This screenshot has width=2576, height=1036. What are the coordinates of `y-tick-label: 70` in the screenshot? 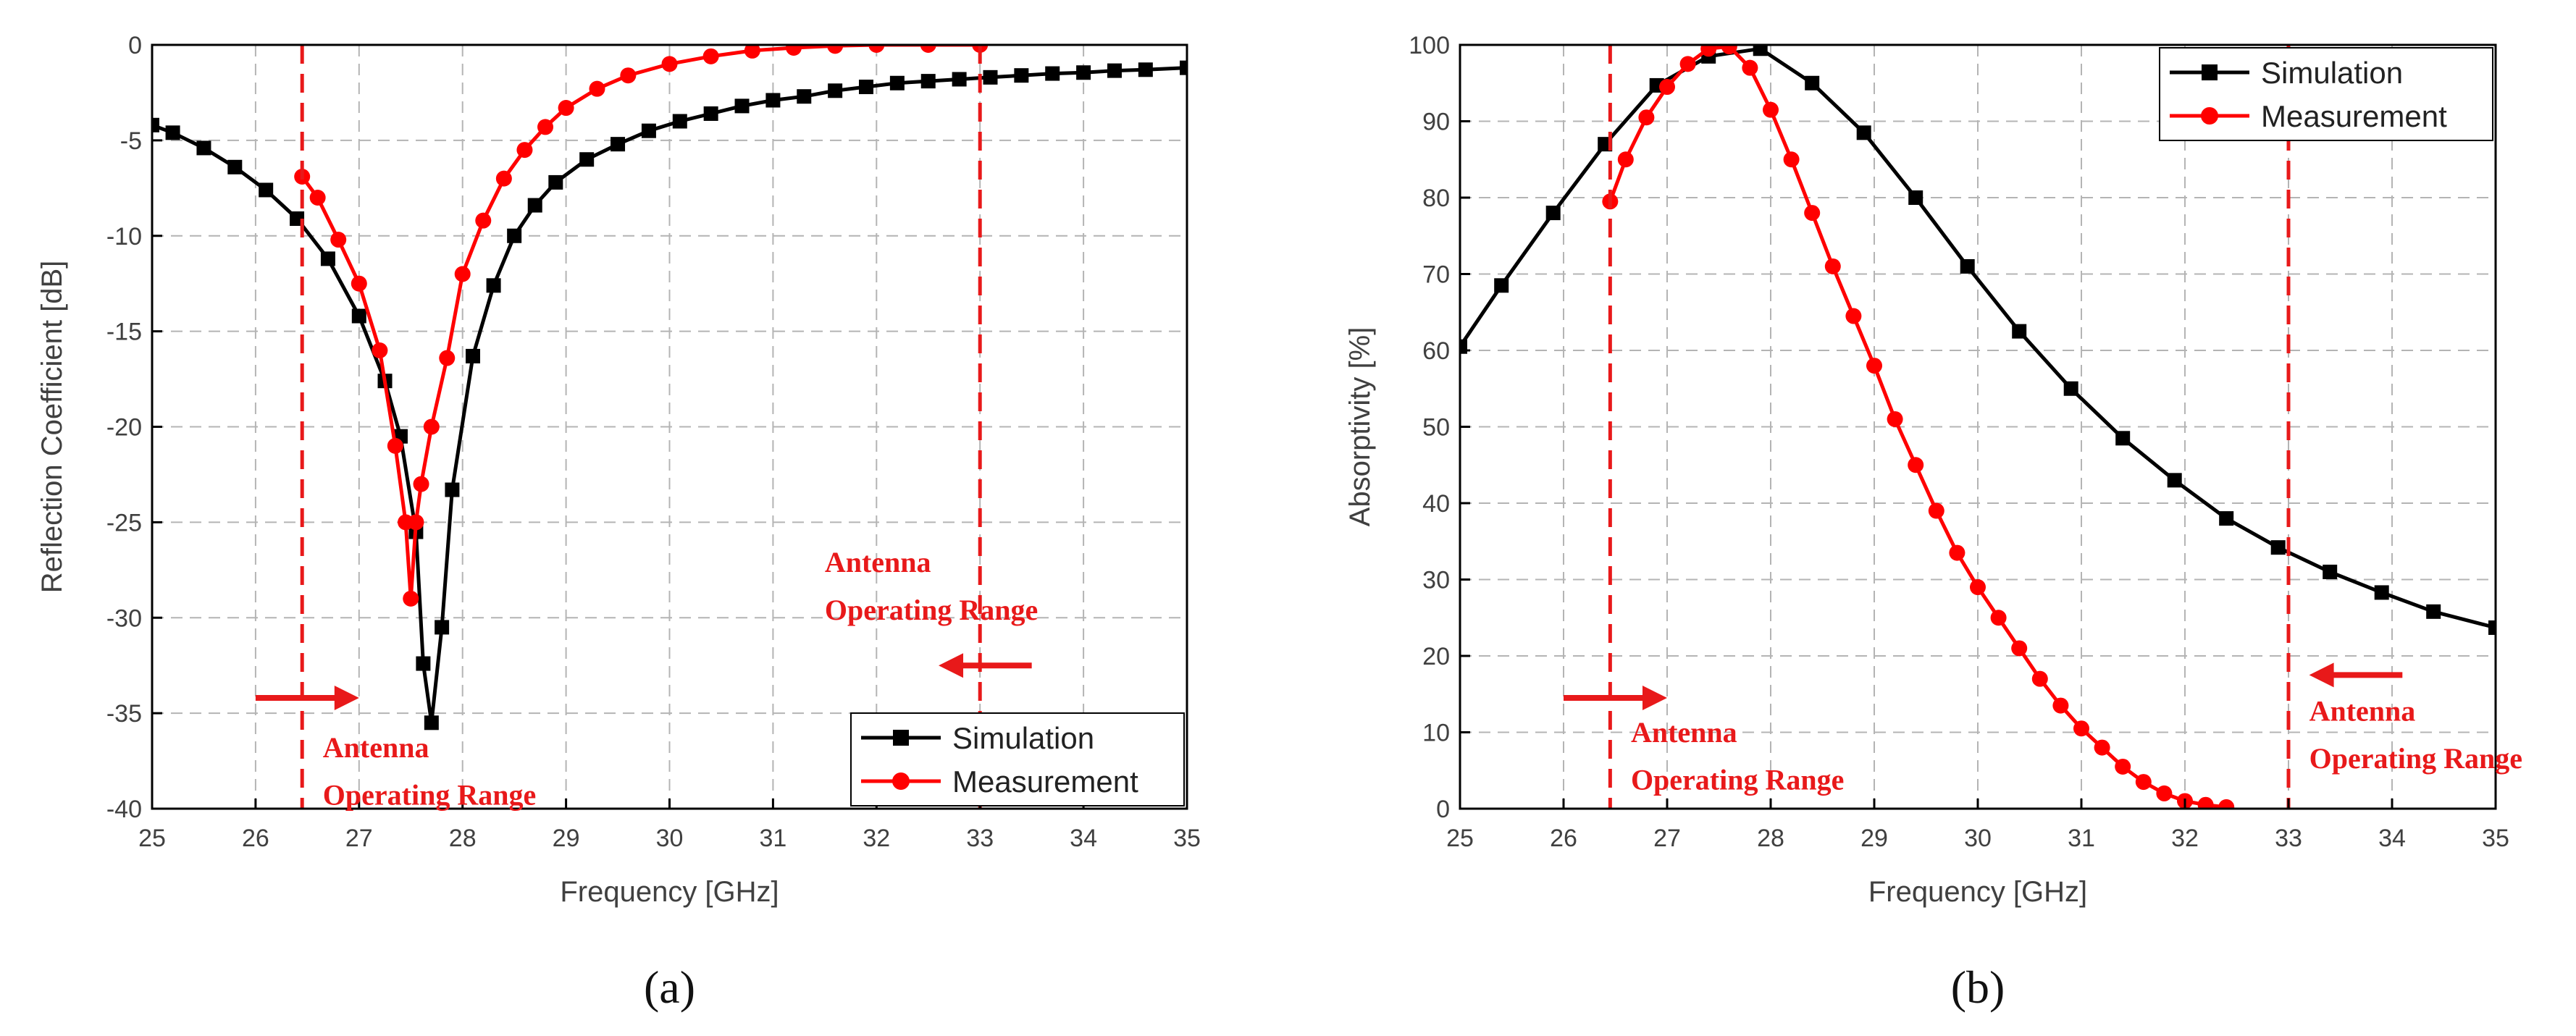 It's located at (1436, 275).